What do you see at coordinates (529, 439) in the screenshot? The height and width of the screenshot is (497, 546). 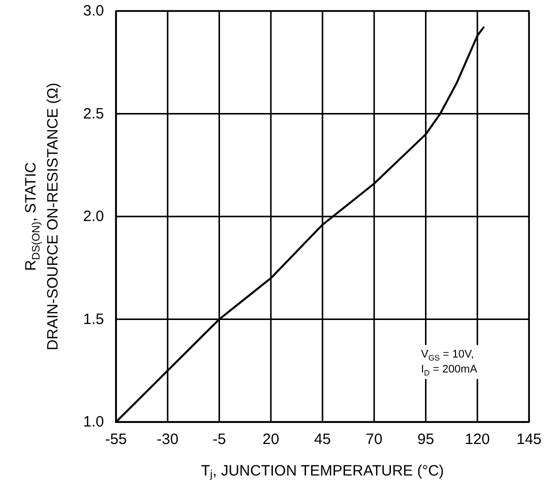 I see `x-tick-label: 145` at bounding box center [529, 439].